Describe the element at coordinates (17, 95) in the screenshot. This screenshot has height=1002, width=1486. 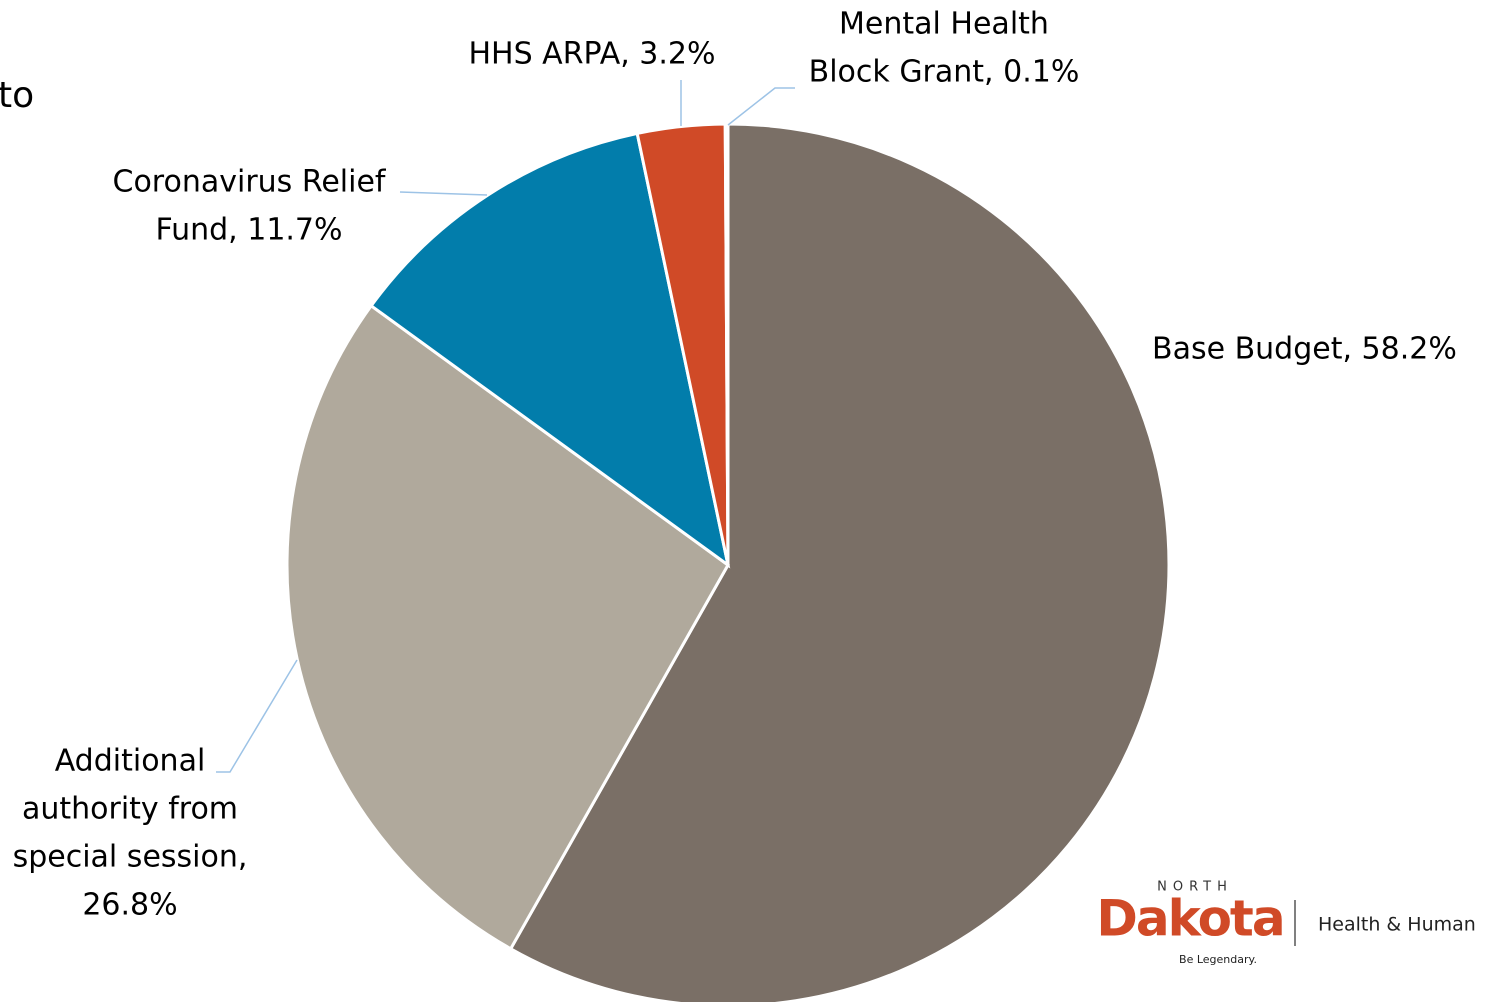
I see `slide-text: to` at that location.